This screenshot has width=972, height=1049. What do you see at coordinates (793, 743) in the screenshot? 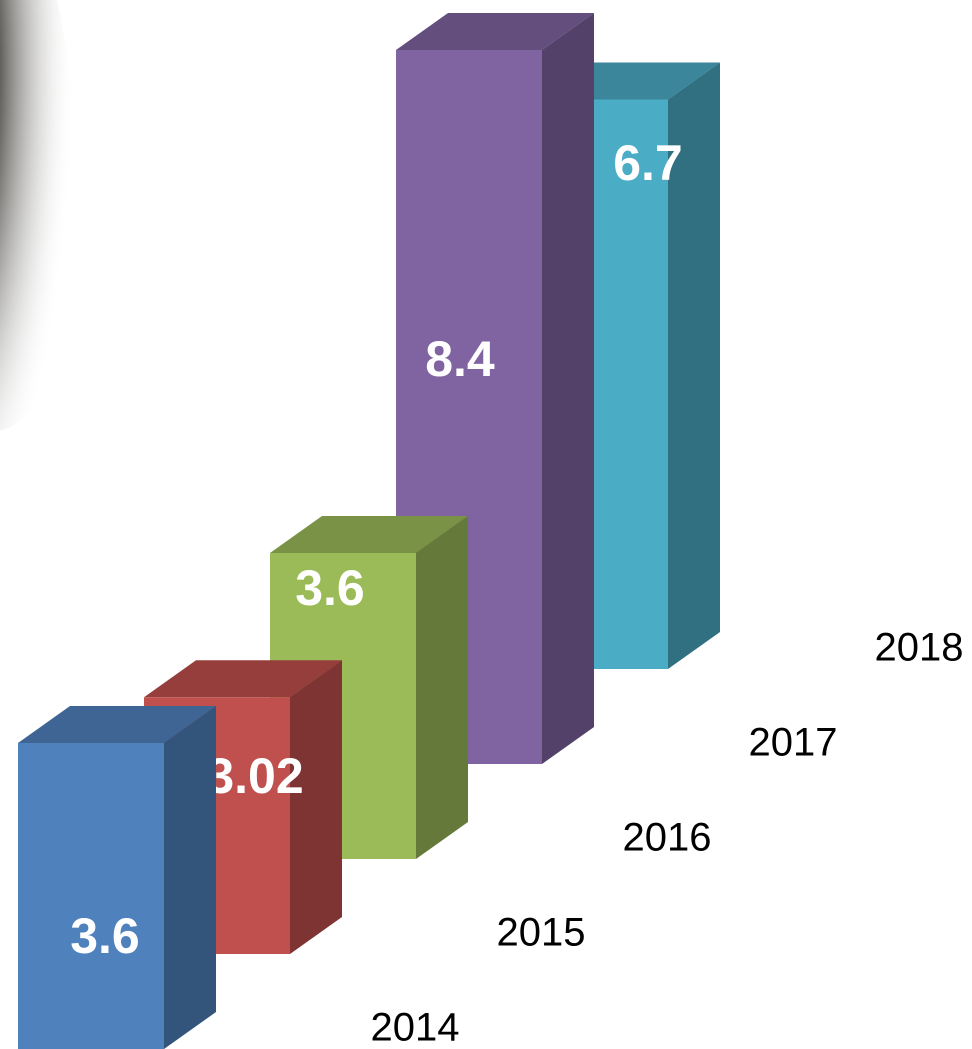
I see `x-tick-label: 2017` at bounding box center [793, 743].